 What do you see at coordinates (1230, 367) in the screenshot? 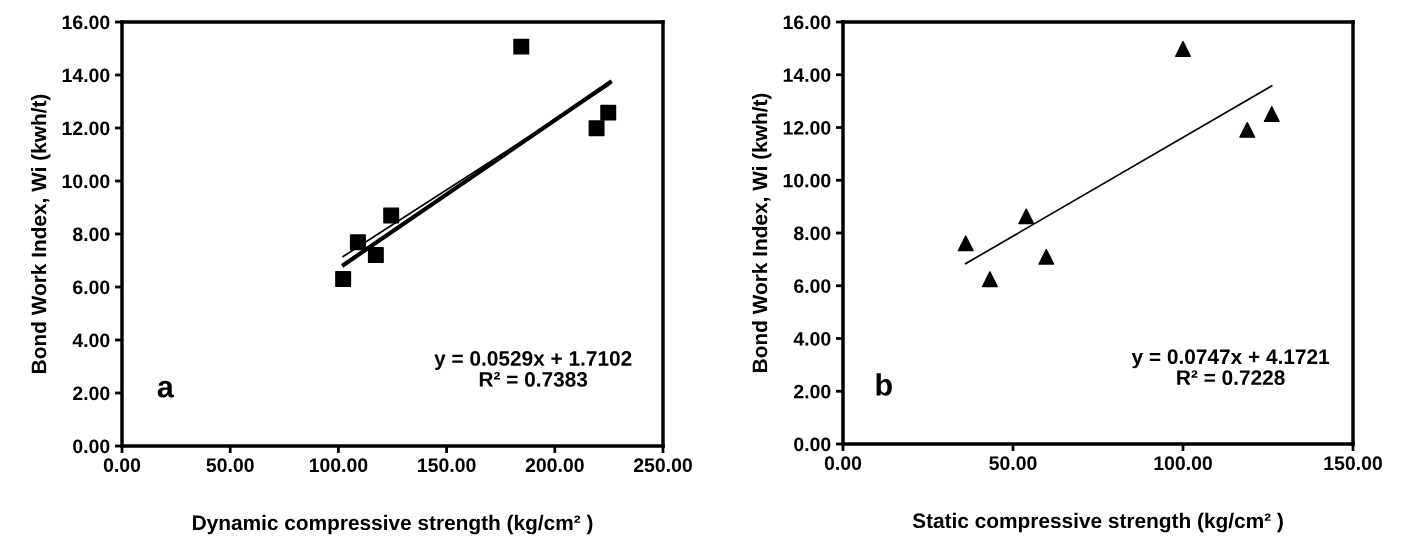
I see `annotation: y = 0.0747x + 4.1721 R² = 0.7228` at bounding box center [1230, 367].